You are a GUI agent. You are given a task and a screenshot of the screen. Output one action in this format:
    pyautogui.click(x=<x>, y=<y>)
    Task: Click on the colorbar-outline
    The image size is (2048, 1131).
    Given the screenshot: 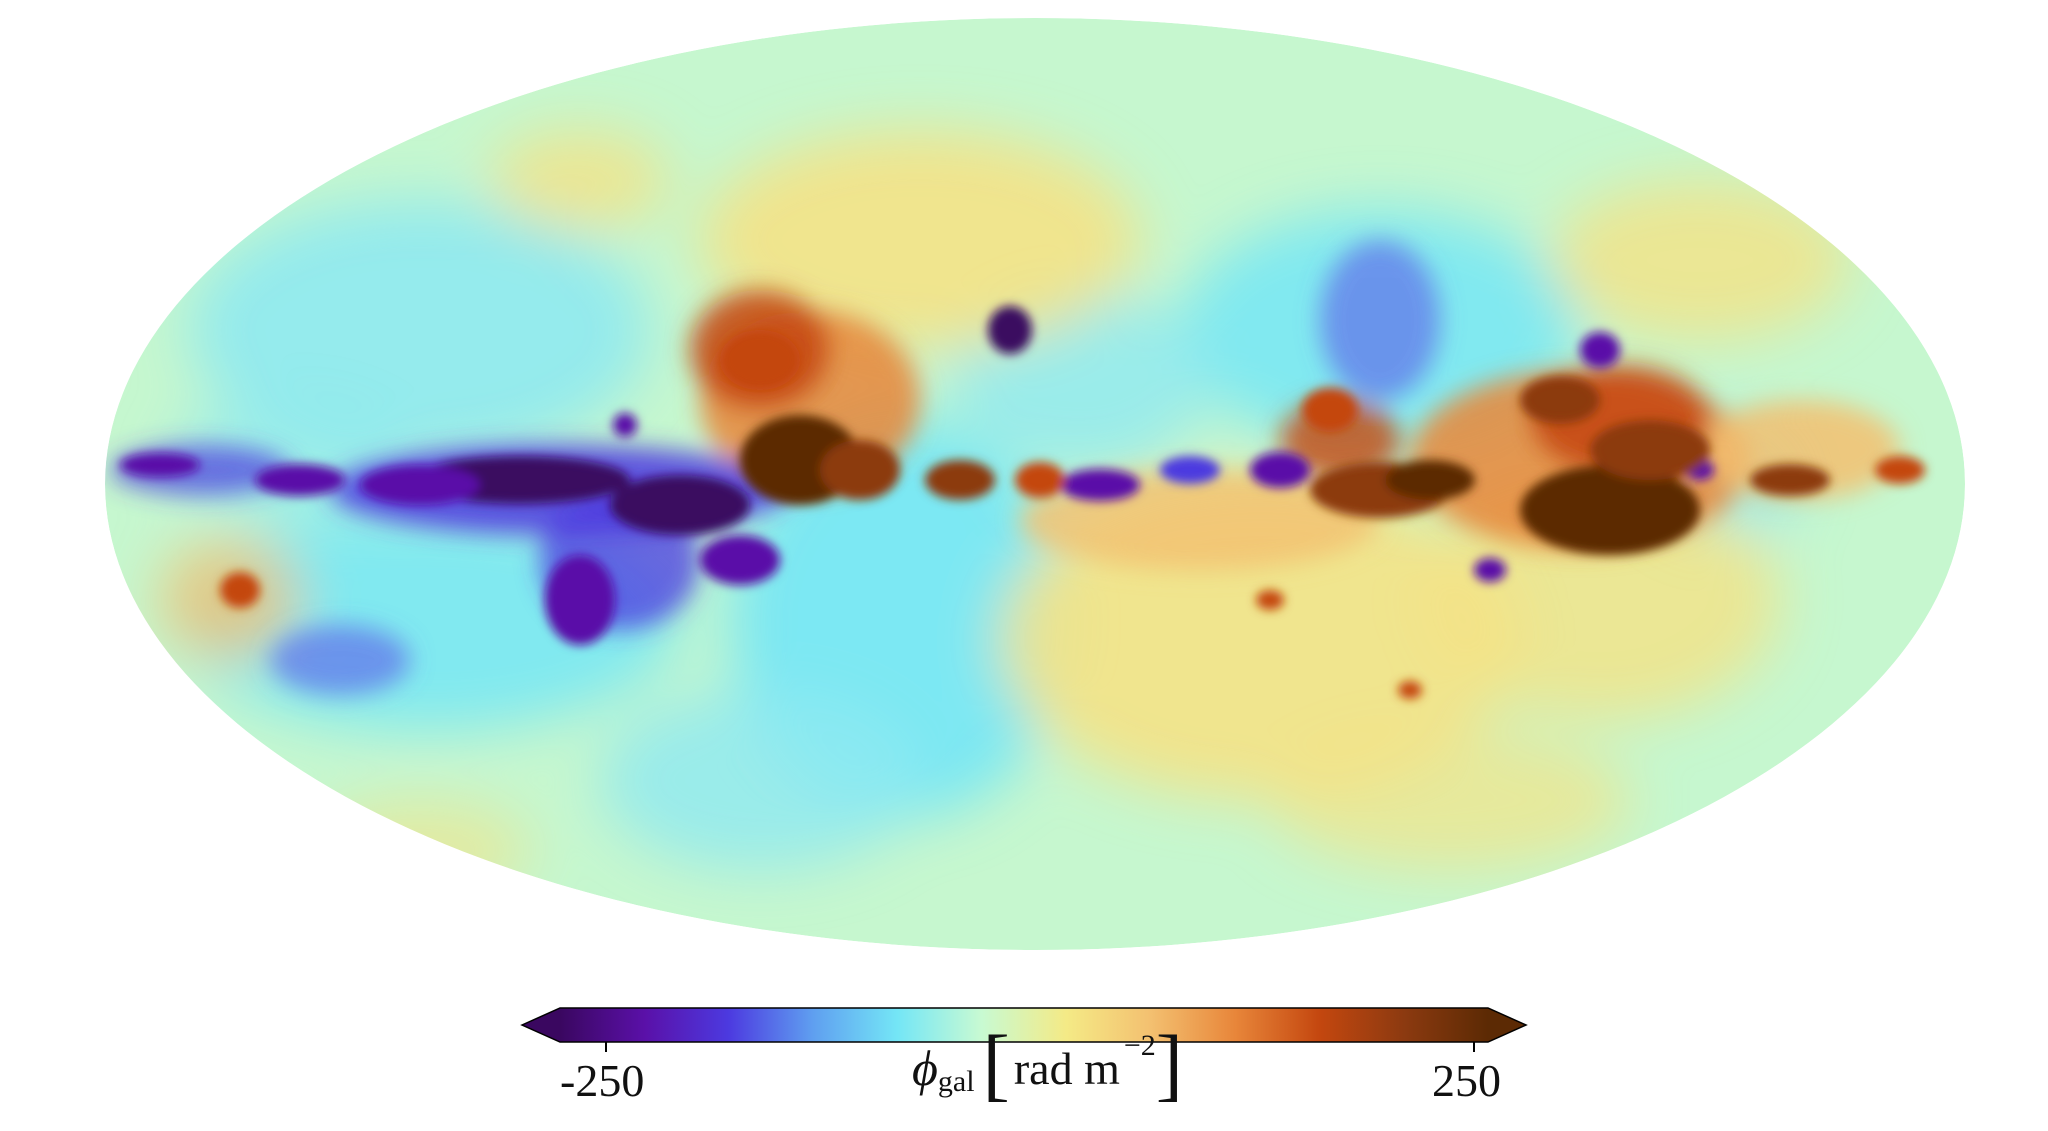 What is the action you would take?
    pyautogui.click(x=1024, y=1025)
    